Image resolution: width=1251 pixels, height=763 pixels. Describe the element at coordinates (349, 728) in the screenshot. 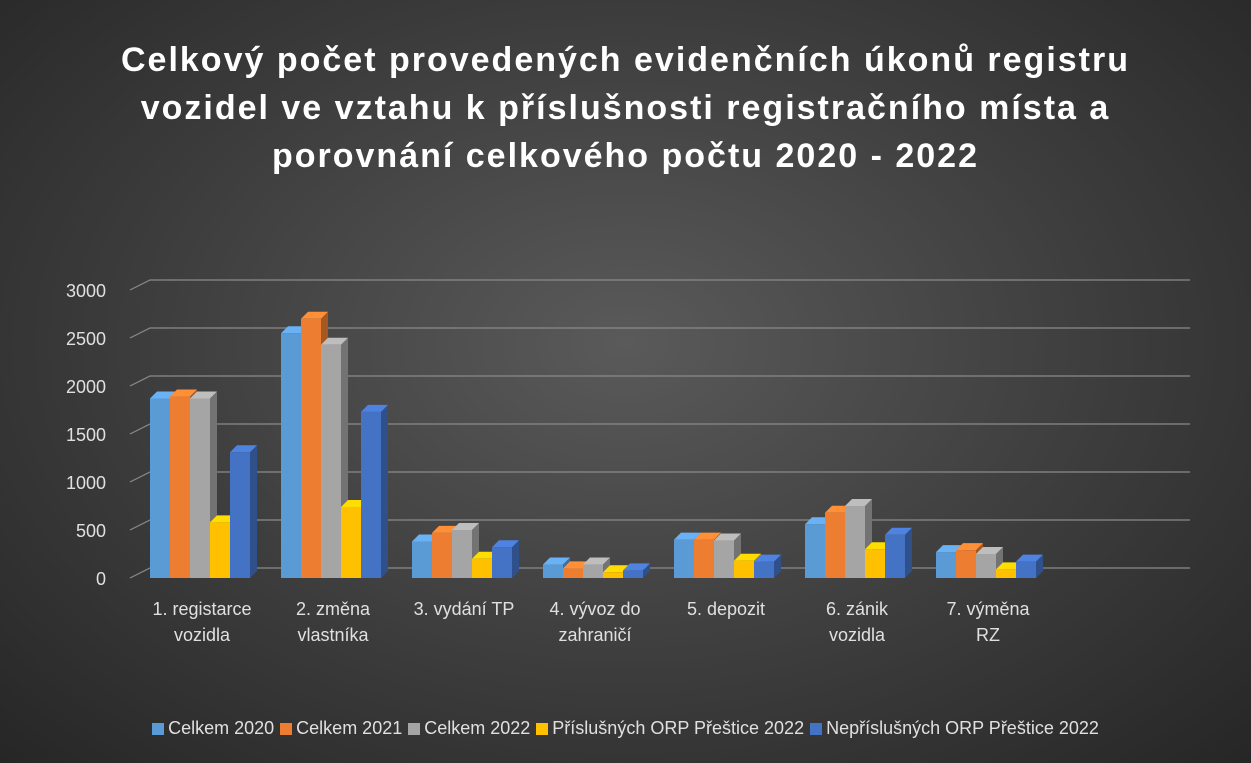

I see `legend-label: Celkem 2021` at that location.